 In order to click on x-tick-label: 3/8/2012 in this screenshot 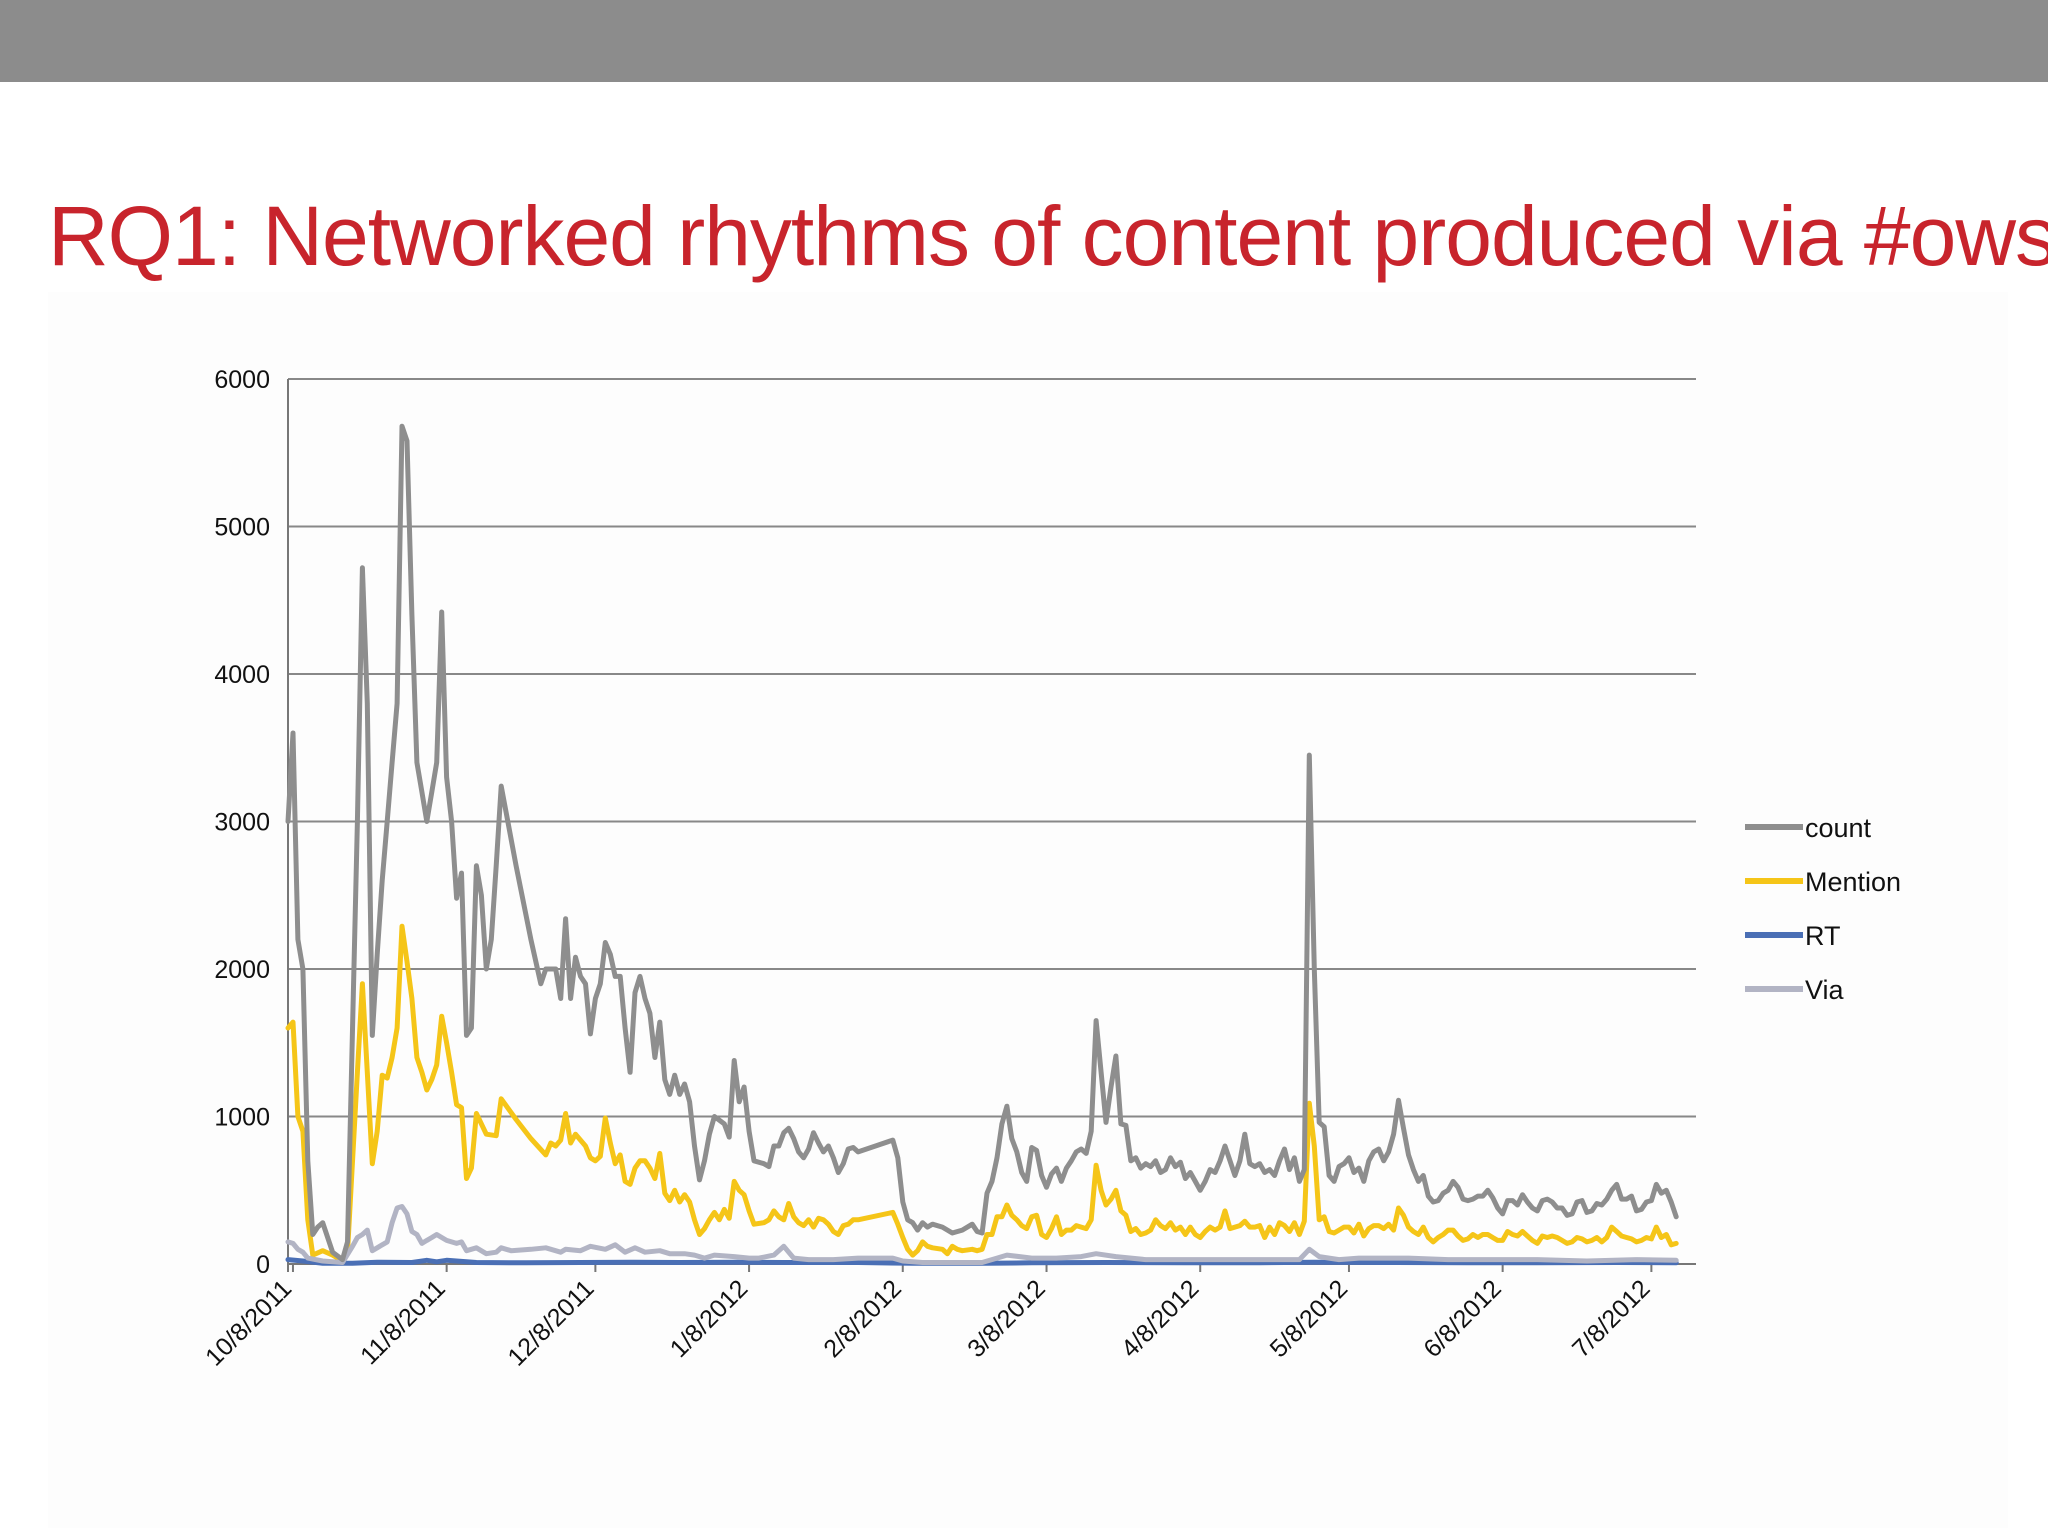, I will do `click(1006, 1318)`.